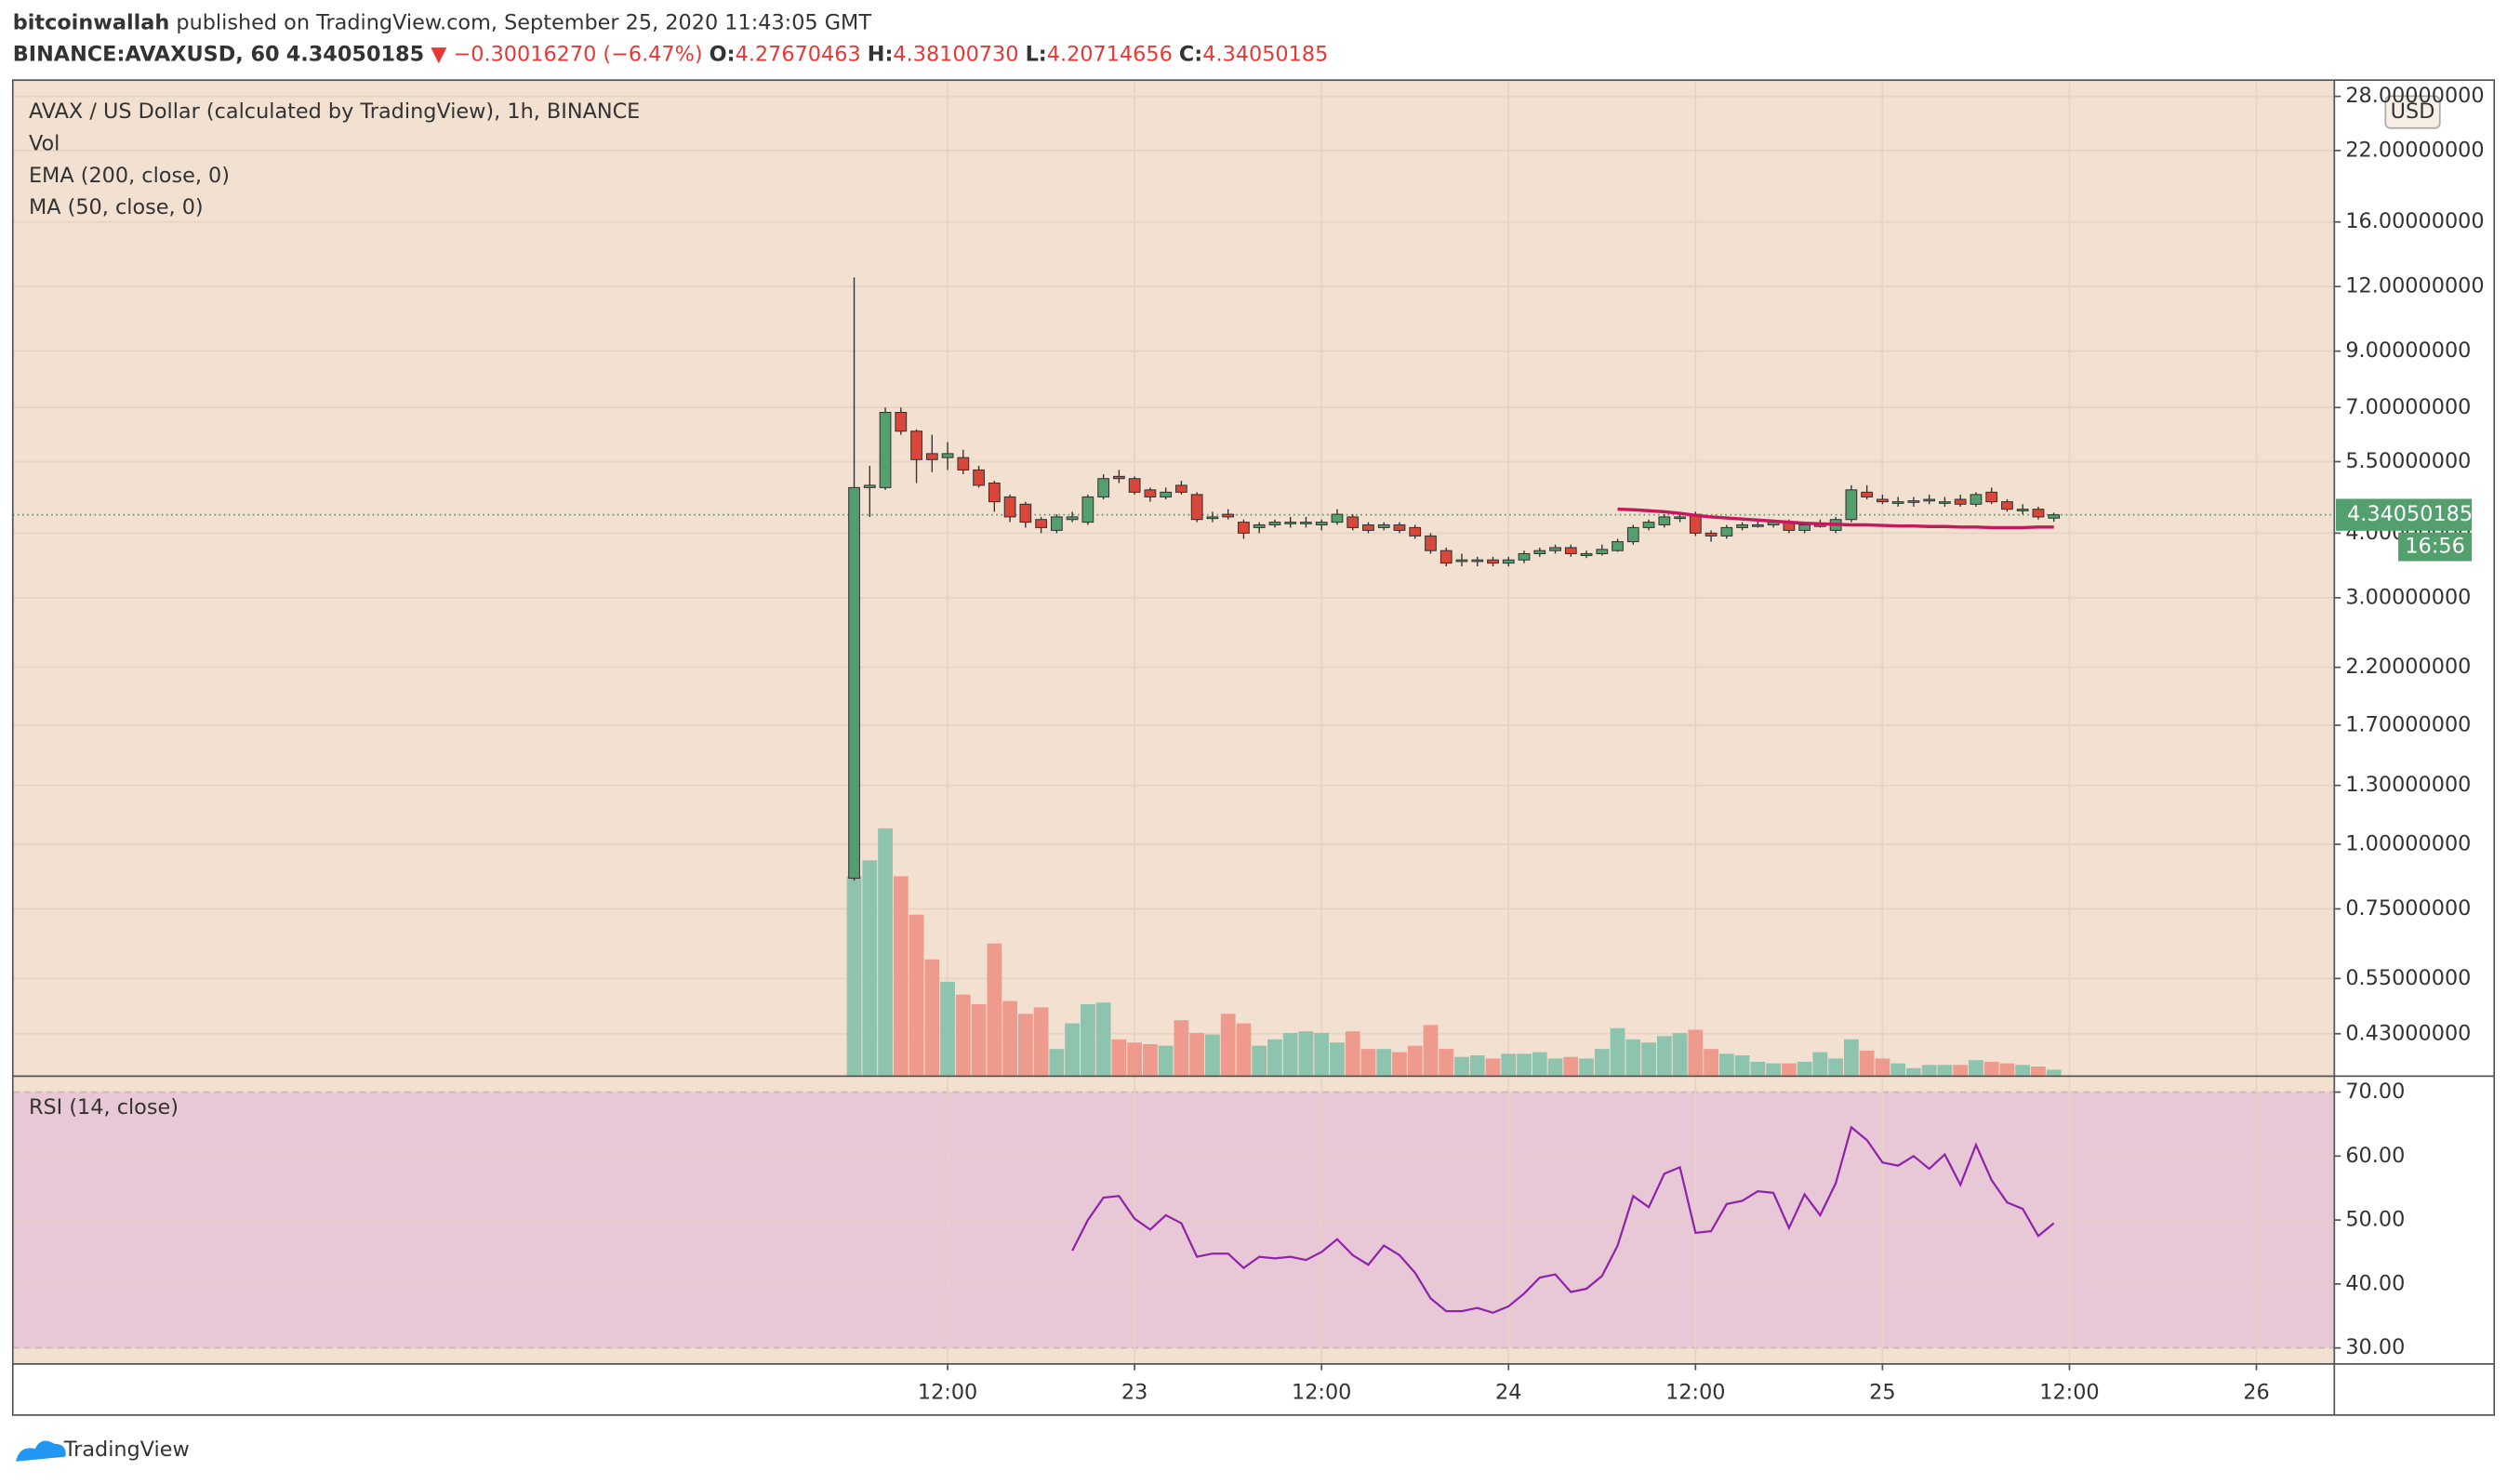 This screenshot has width=2507, height=1484. Describe the element at coordinates (126, 1450) in the screenshot. I see `brand: TradingView` at that location.